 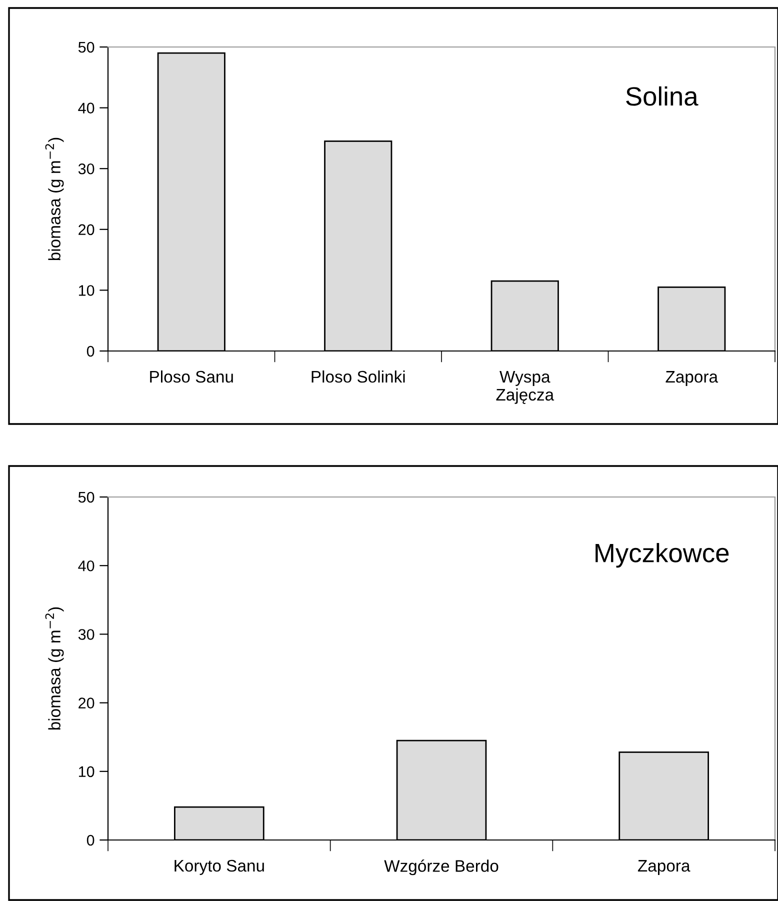 What do you see at coordinates (358, 376) in the screenshot?
I see `x-tick-label: Ploso Solinki` at bounding box center [358, 376].